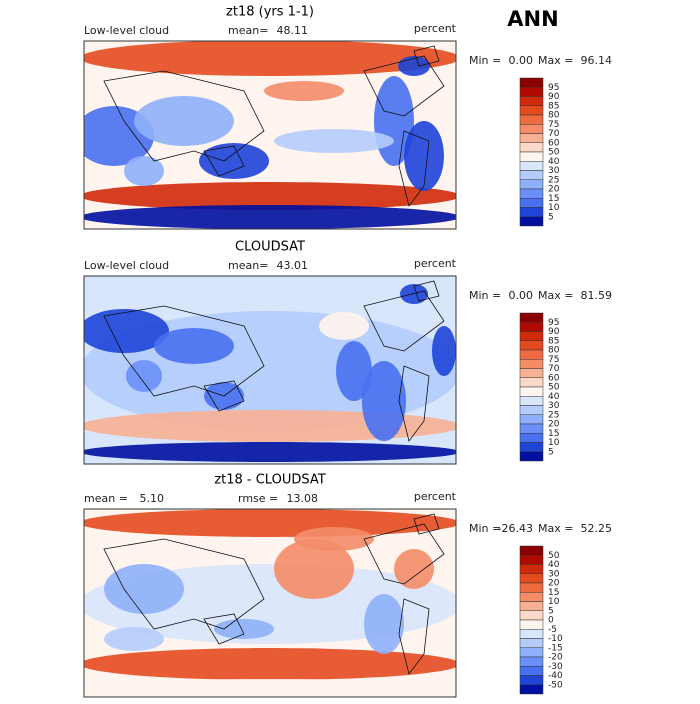 This screenshot has width=700, height=704. I want to click on colorbar-label: 95, so click(553, 323).